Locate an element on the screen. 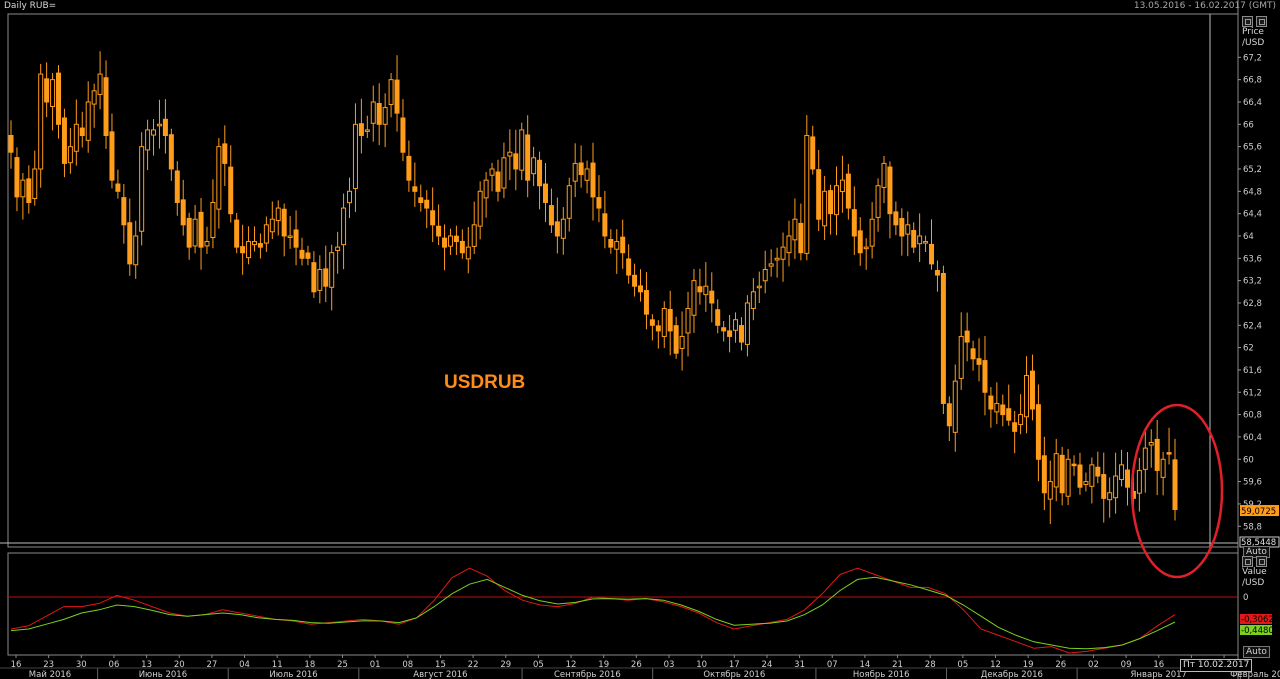 Image resolution: width=1280 pixels, height=679 pixels. price-tick-label: 66 is located at coordinates (1248, 125).